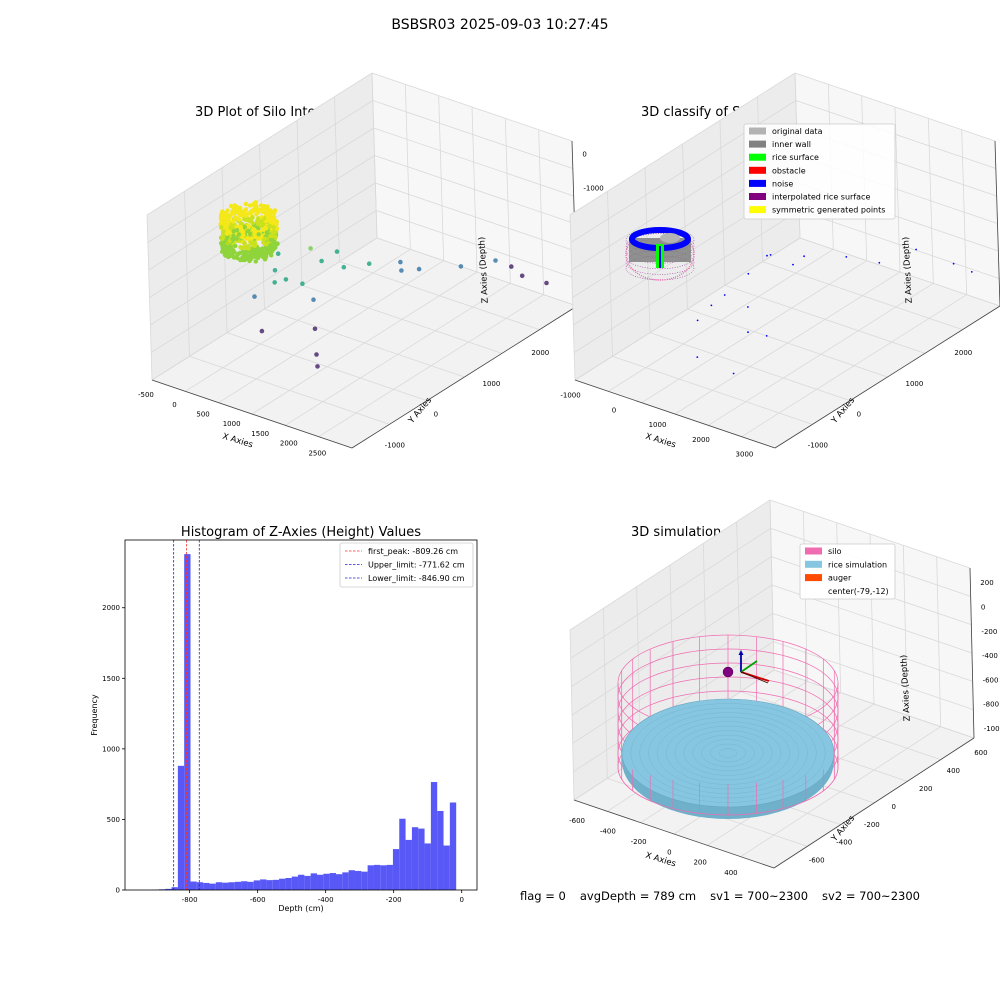 This screenshot has width=1000, height=1000. I want to click on silo-front, so click(728, 785).